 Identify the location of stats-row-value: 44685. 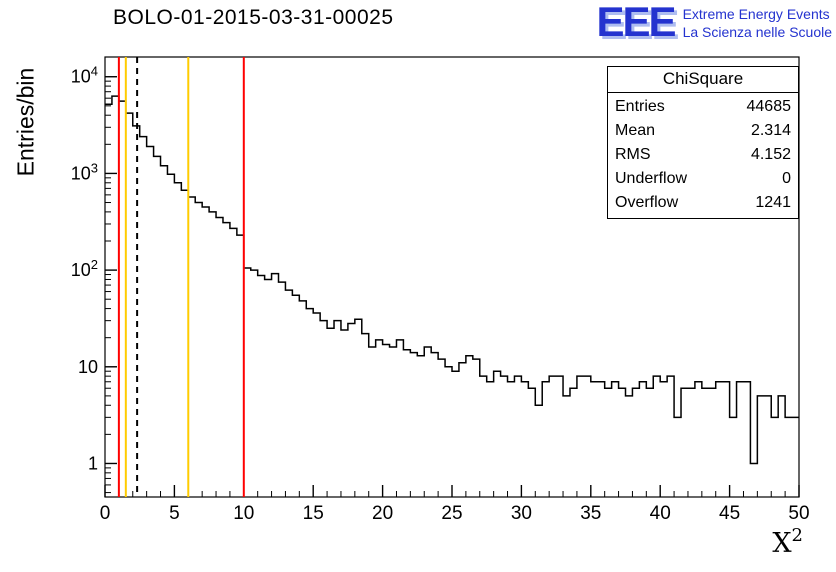
(769, 106).